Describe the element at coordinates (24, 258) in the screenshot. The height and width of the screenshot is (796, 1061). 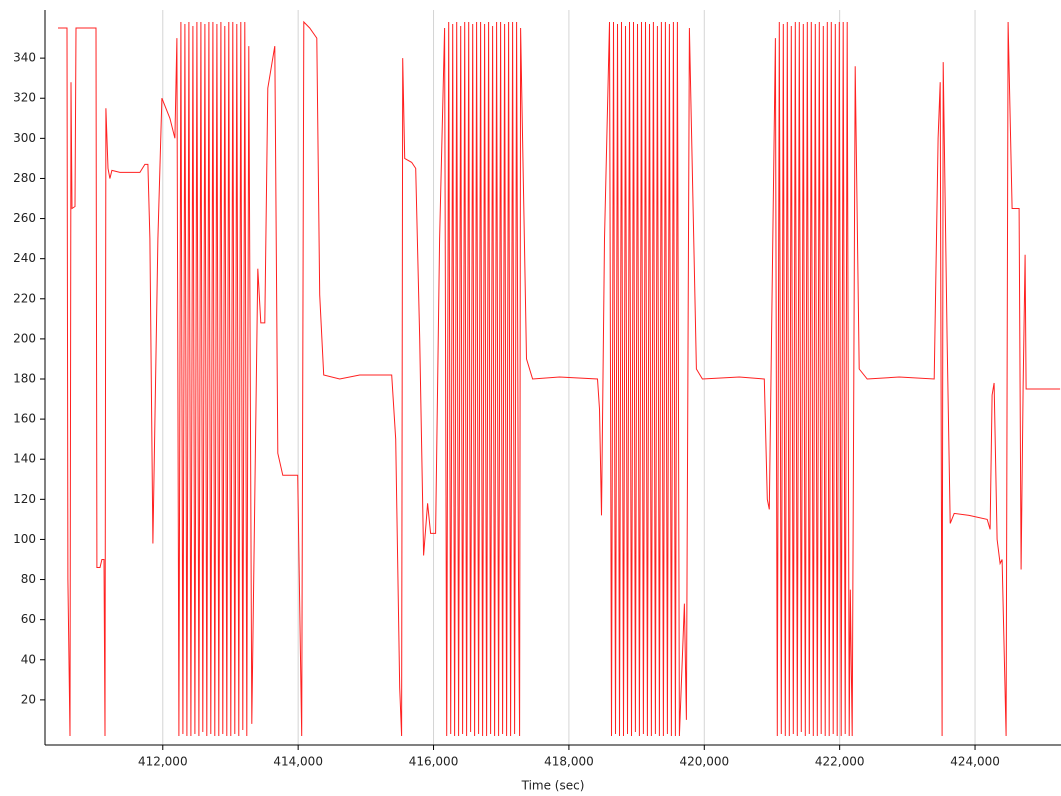
I see `y-tick-label: 240` at that location.